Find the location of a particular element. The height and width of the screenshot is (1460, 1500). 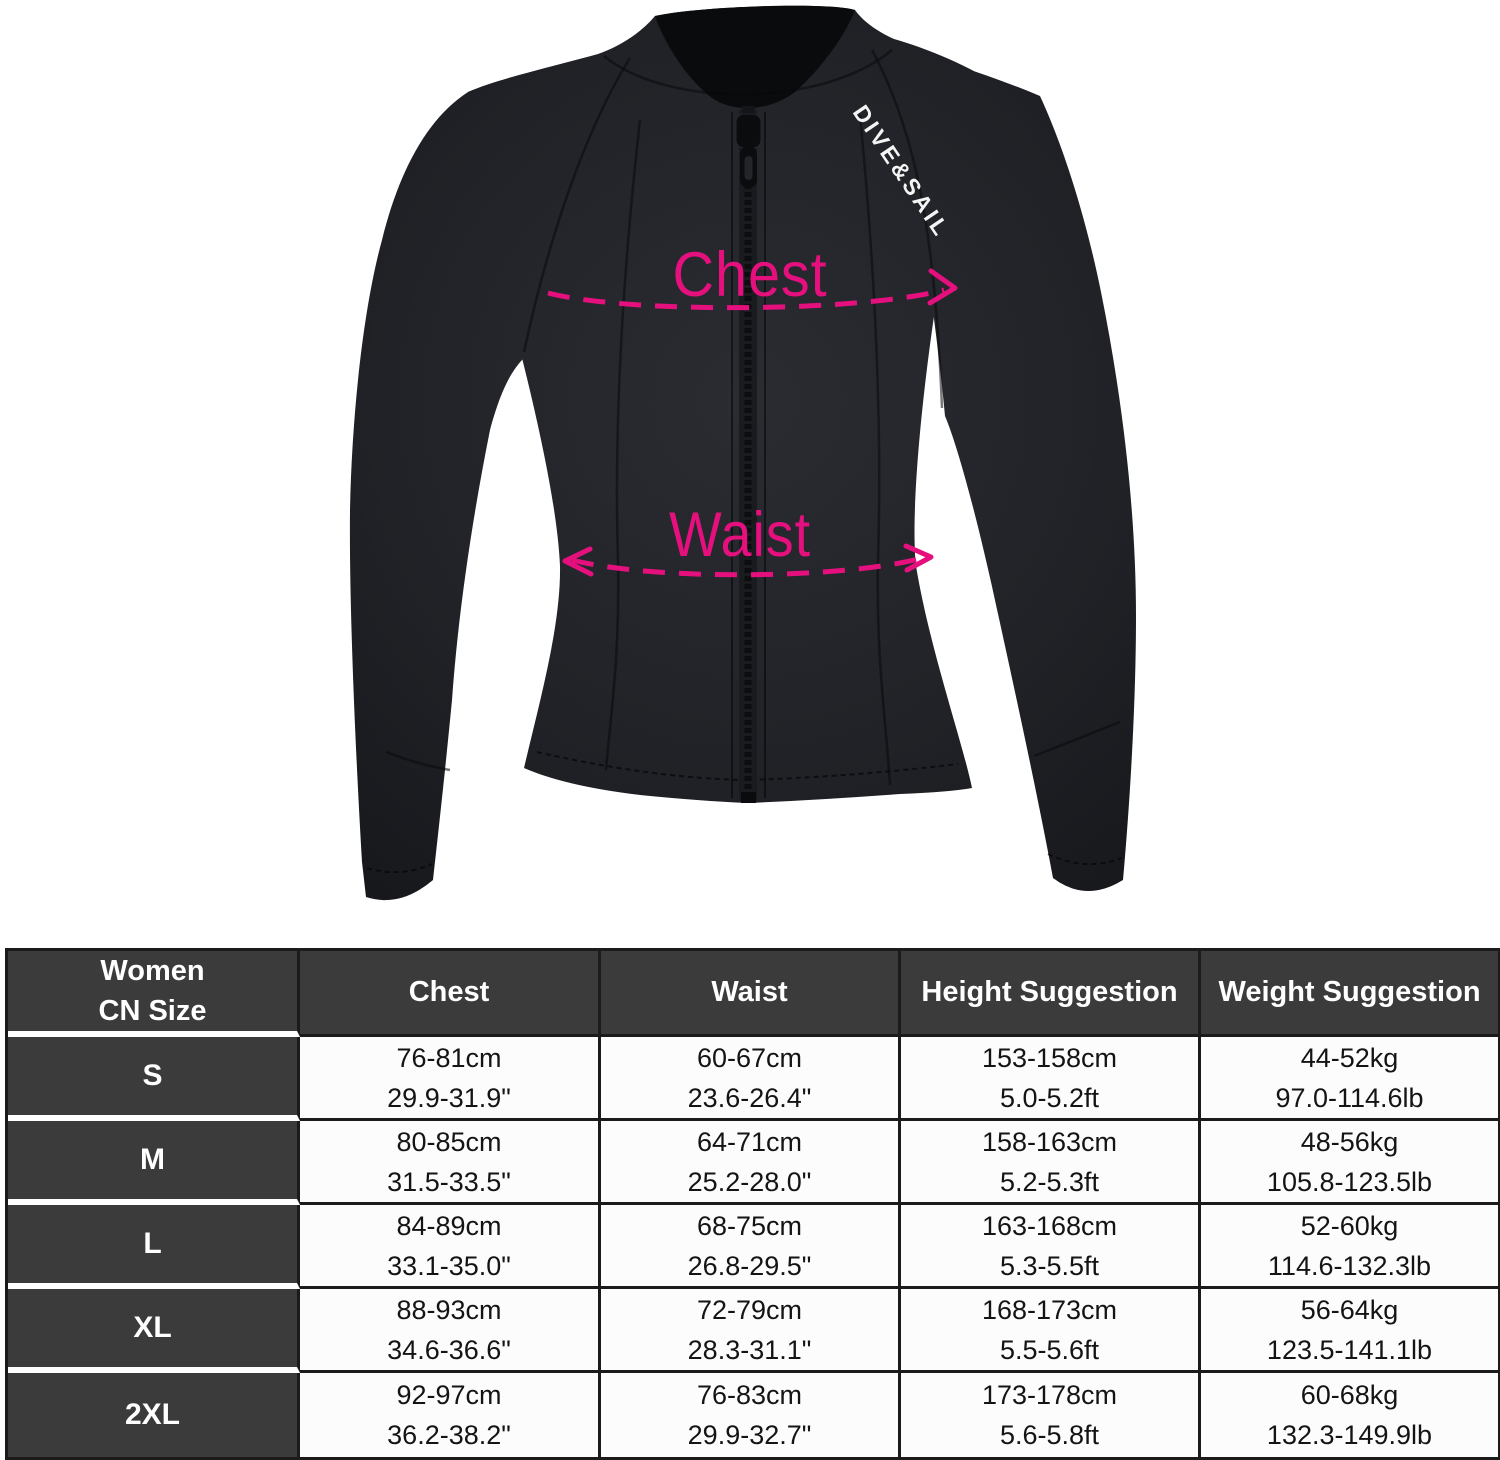

chest-arrow-icon is located at coordinates (942, 287).